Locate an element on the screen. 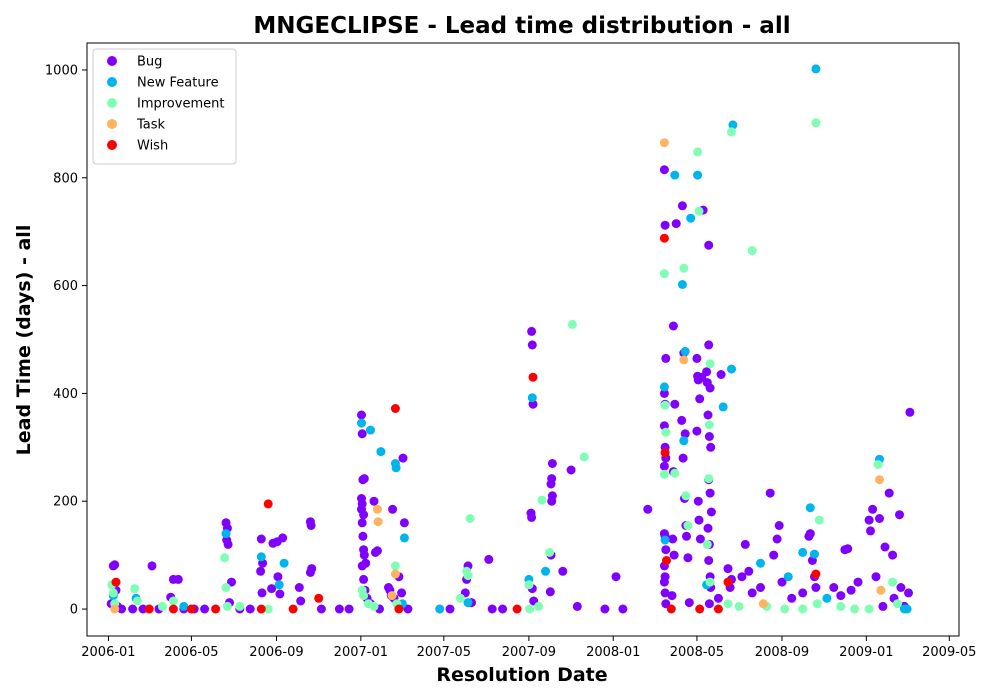 The image size is (1000, 700). y-tick-label: 0 is located at coordinates (74, 610).